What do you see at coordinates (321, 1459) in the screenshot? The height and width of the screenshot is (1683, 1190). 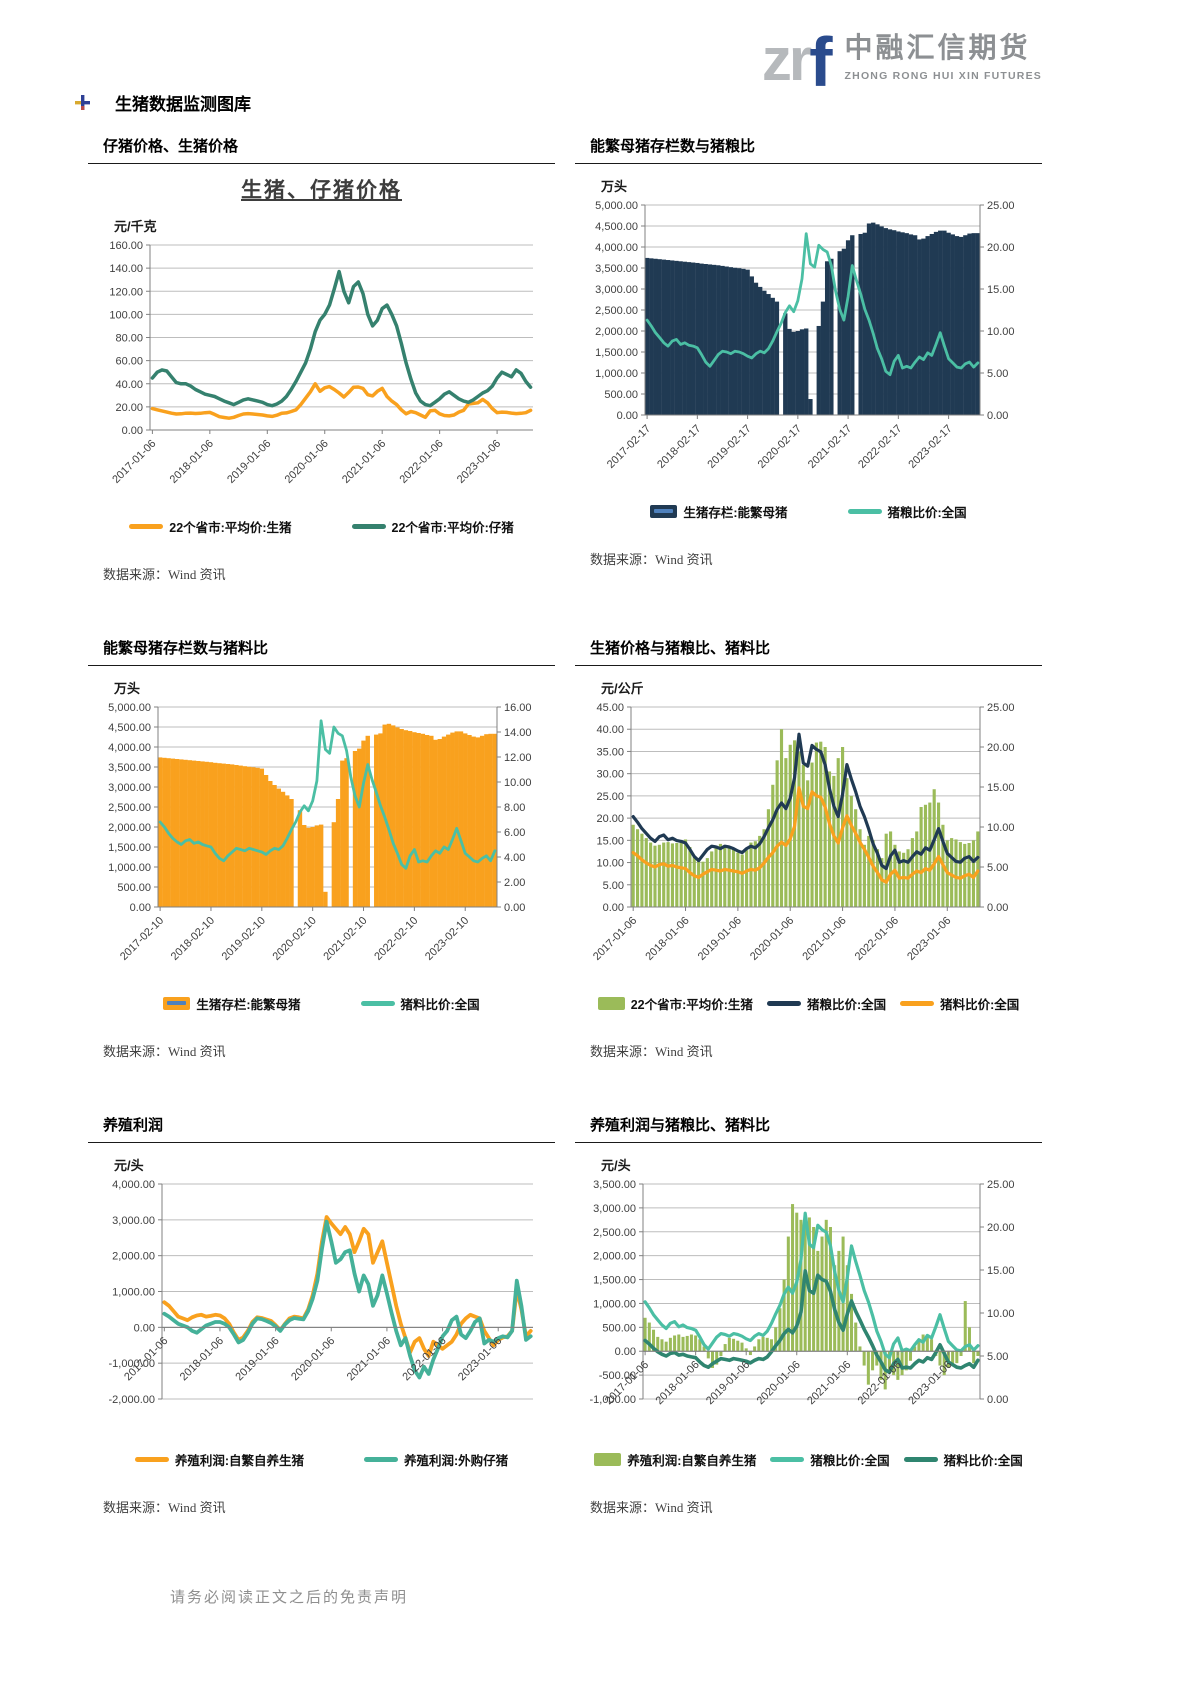 I see `chart-legend: 养殖利润:自繁自养生猪 养殖利润:外购仔猪` at bounding box center [321, 1459].